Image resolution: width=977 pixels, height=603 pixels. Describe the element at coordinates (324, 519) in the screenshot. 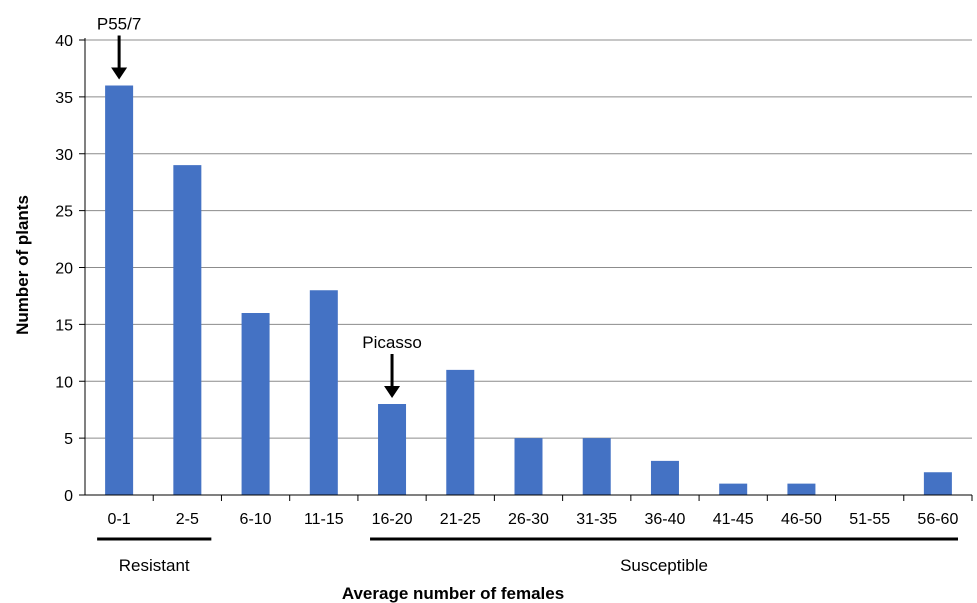

I see `x-tick-label: 11-15` at that location.